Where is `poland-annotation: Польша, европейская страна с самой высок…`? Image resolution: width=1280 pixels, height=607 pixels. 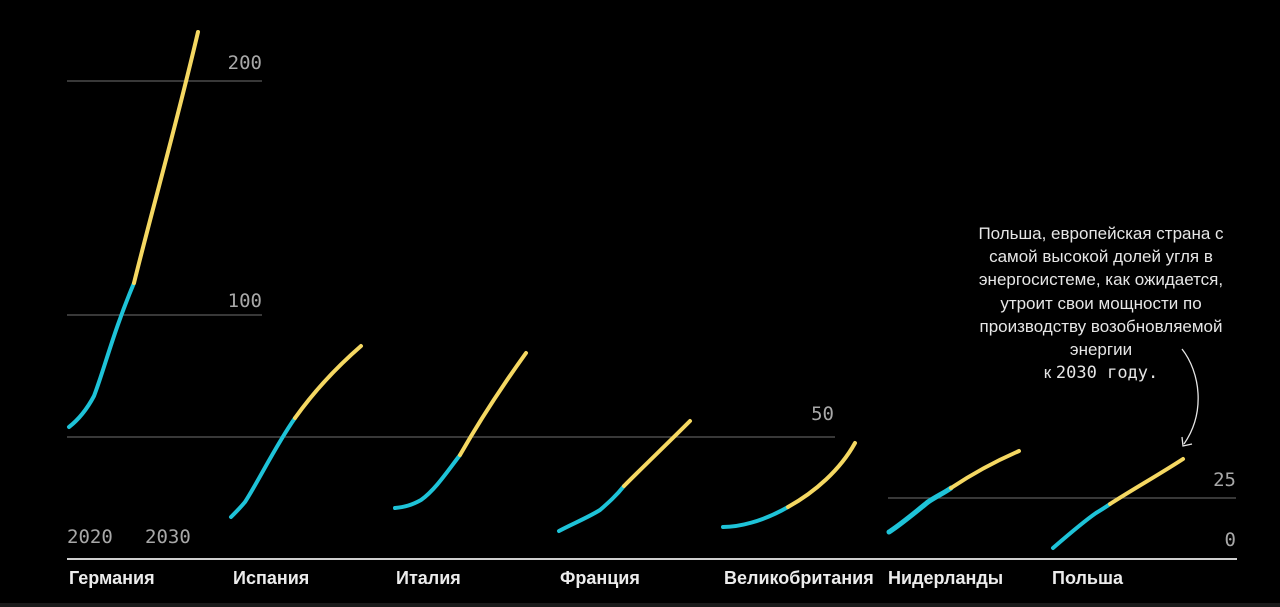
poland-annotation: Польша, европейская страна с самой высок… is located at coordinates (1101, 303).